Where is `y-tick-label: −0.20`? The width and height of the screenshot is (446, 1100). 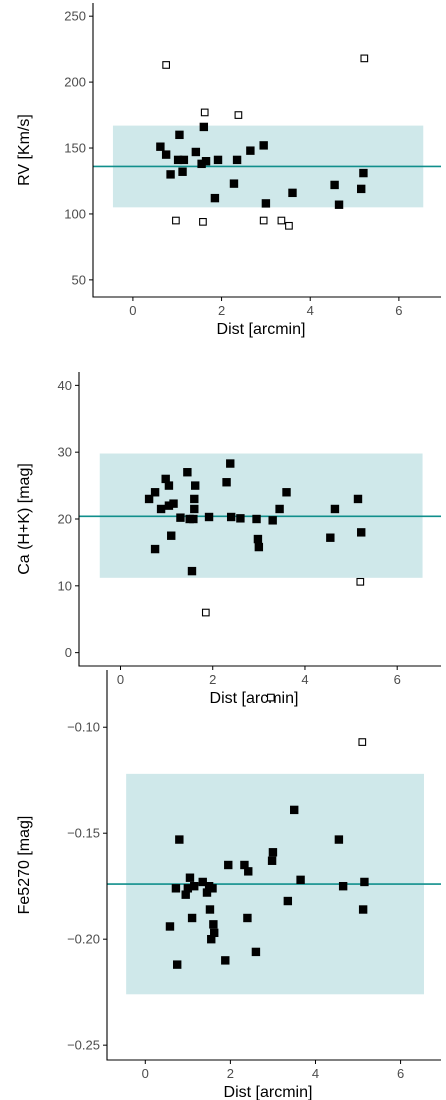
y-tick-label: −0.20 is located at coordinates (83, 939).